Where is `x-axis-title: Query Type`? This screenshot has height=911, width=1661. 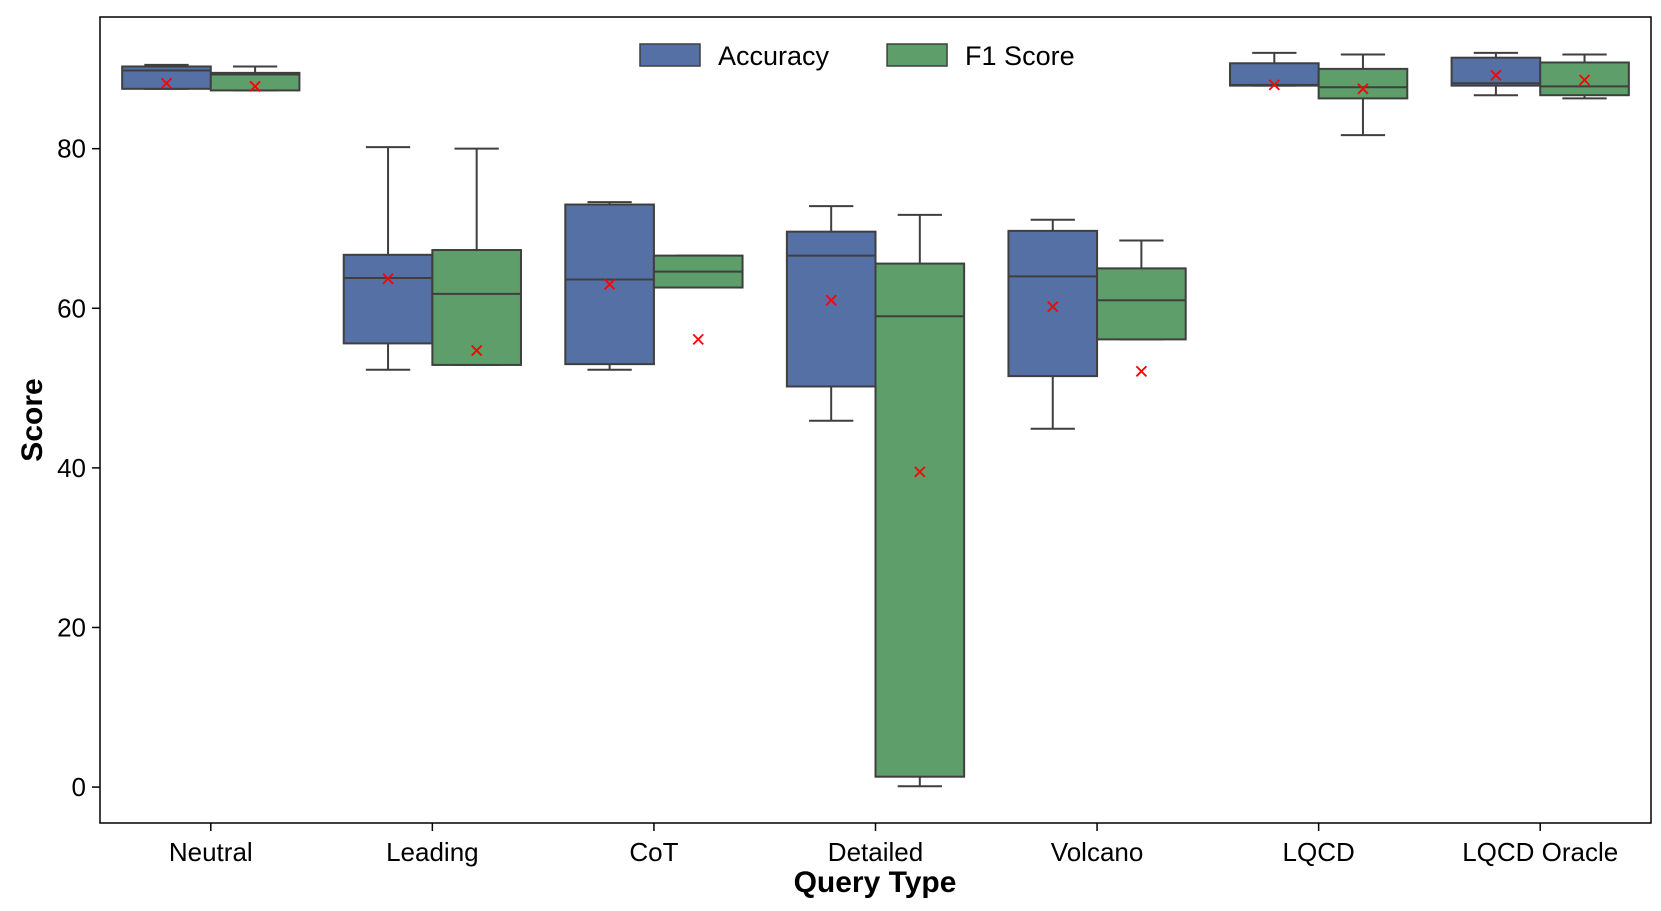
x-axis-title: Query Type is located at coordinates (875, 882).